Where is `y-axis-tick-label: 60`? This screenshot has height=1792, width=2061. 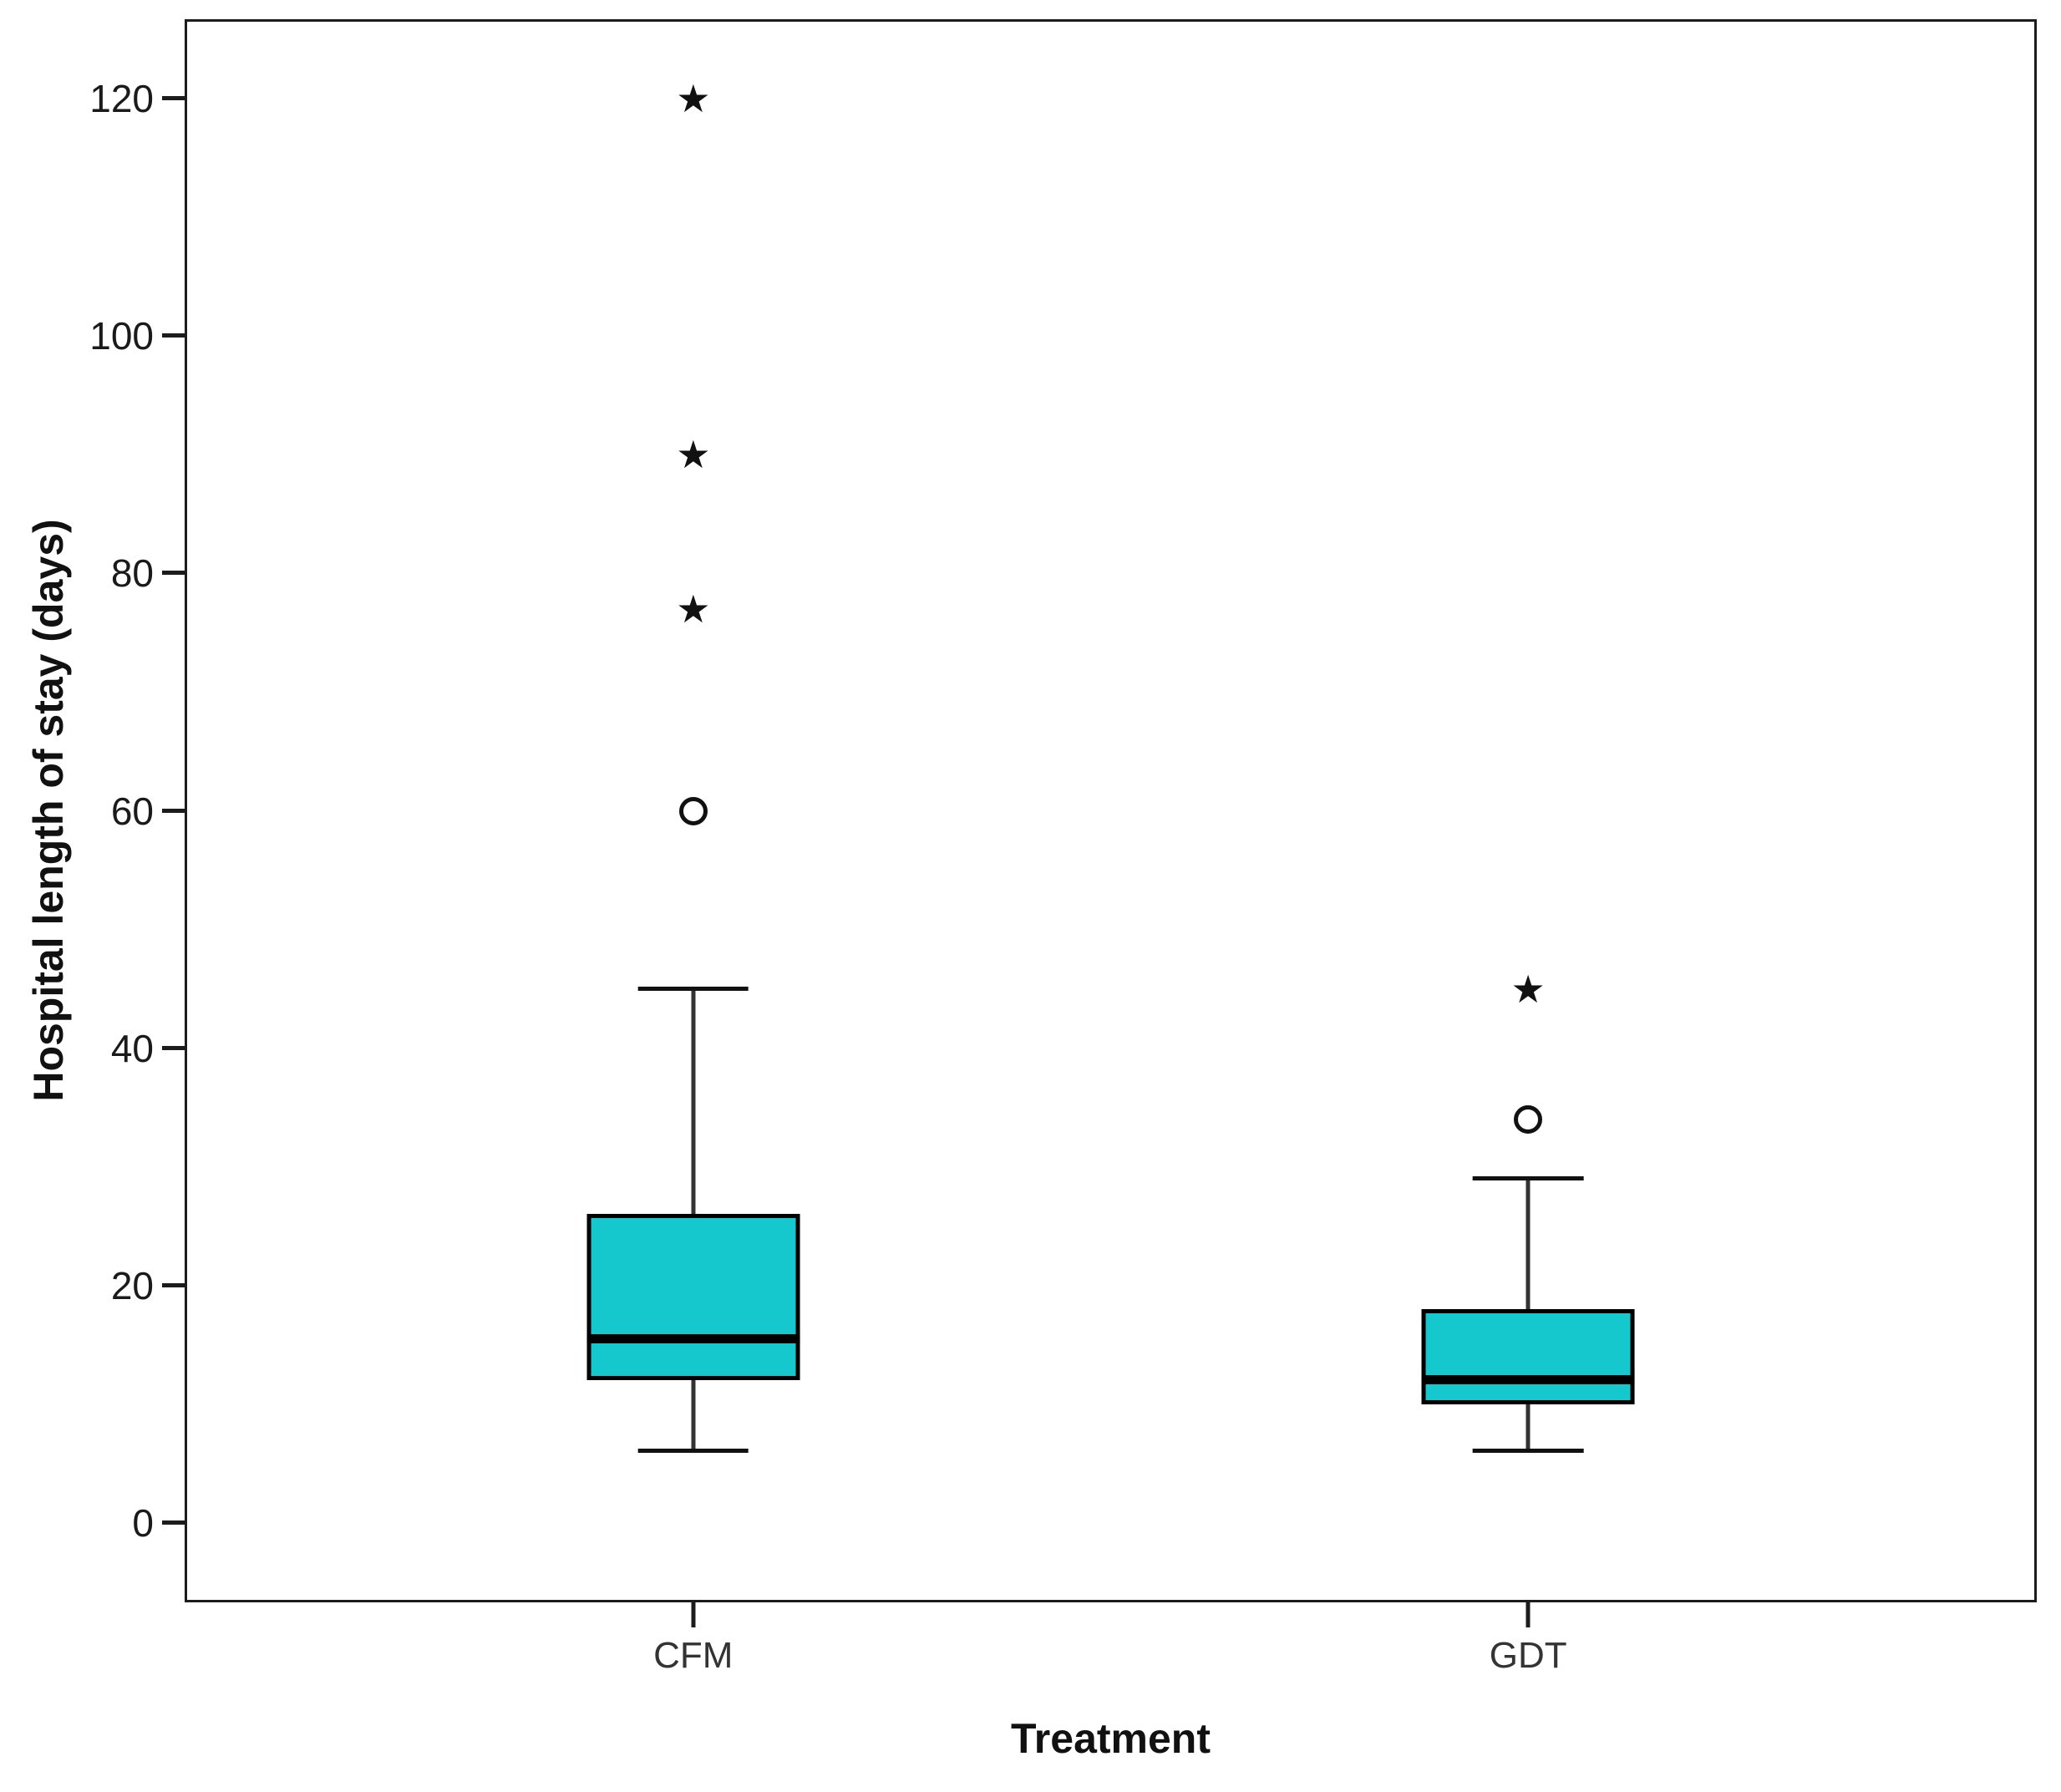
y-axis-tick-label: 60 is located at coordinates (132, 811).